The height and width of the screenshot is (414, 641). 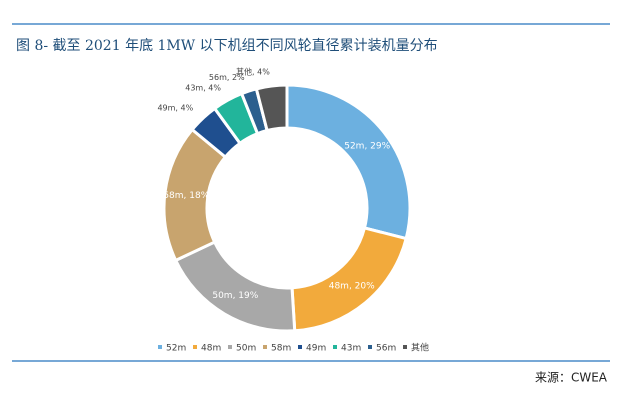 What do you see at coordinates (571, 378) in the screenshot?
I see `source: 来源：CWEA` at bounding box center [571, 378].